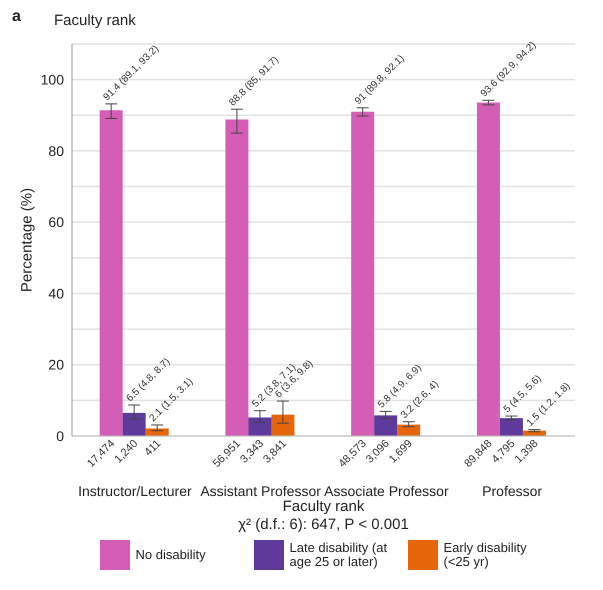  I want to click on y-tick-label: 0, so click(60, 436).